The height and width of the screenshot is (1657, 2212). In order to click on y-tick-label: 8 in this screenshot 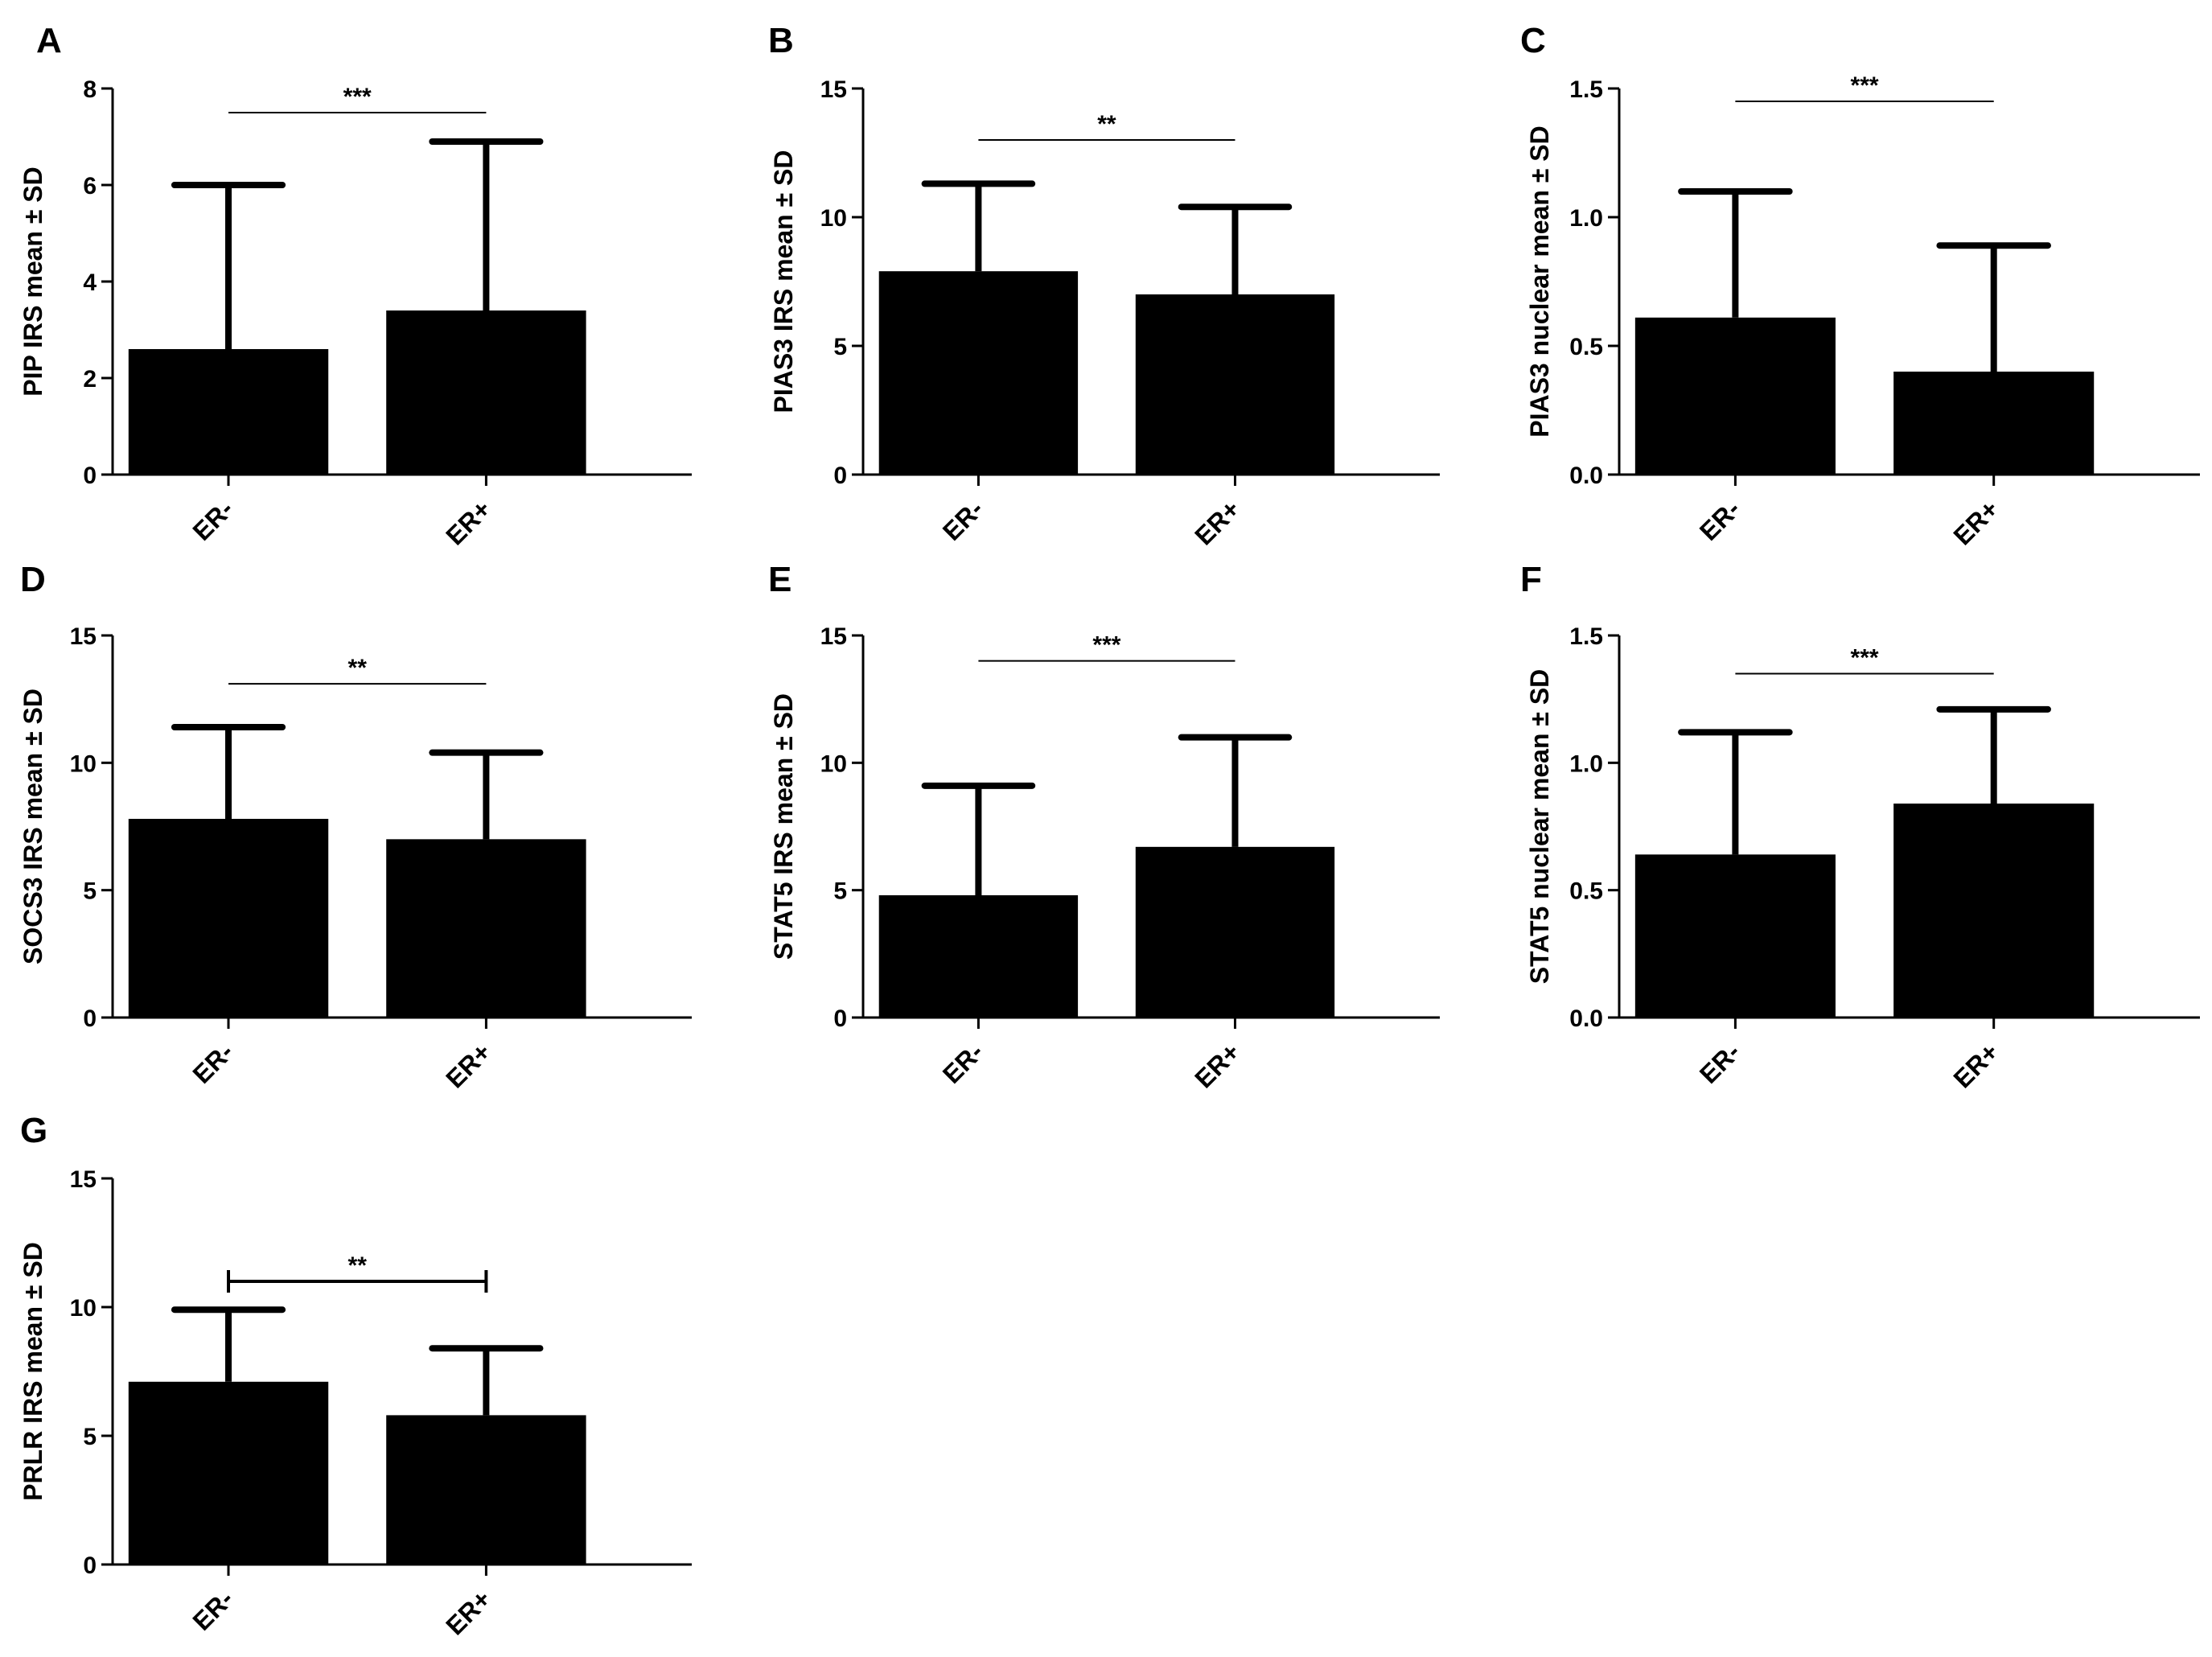, I will do `click(90, 89)`.